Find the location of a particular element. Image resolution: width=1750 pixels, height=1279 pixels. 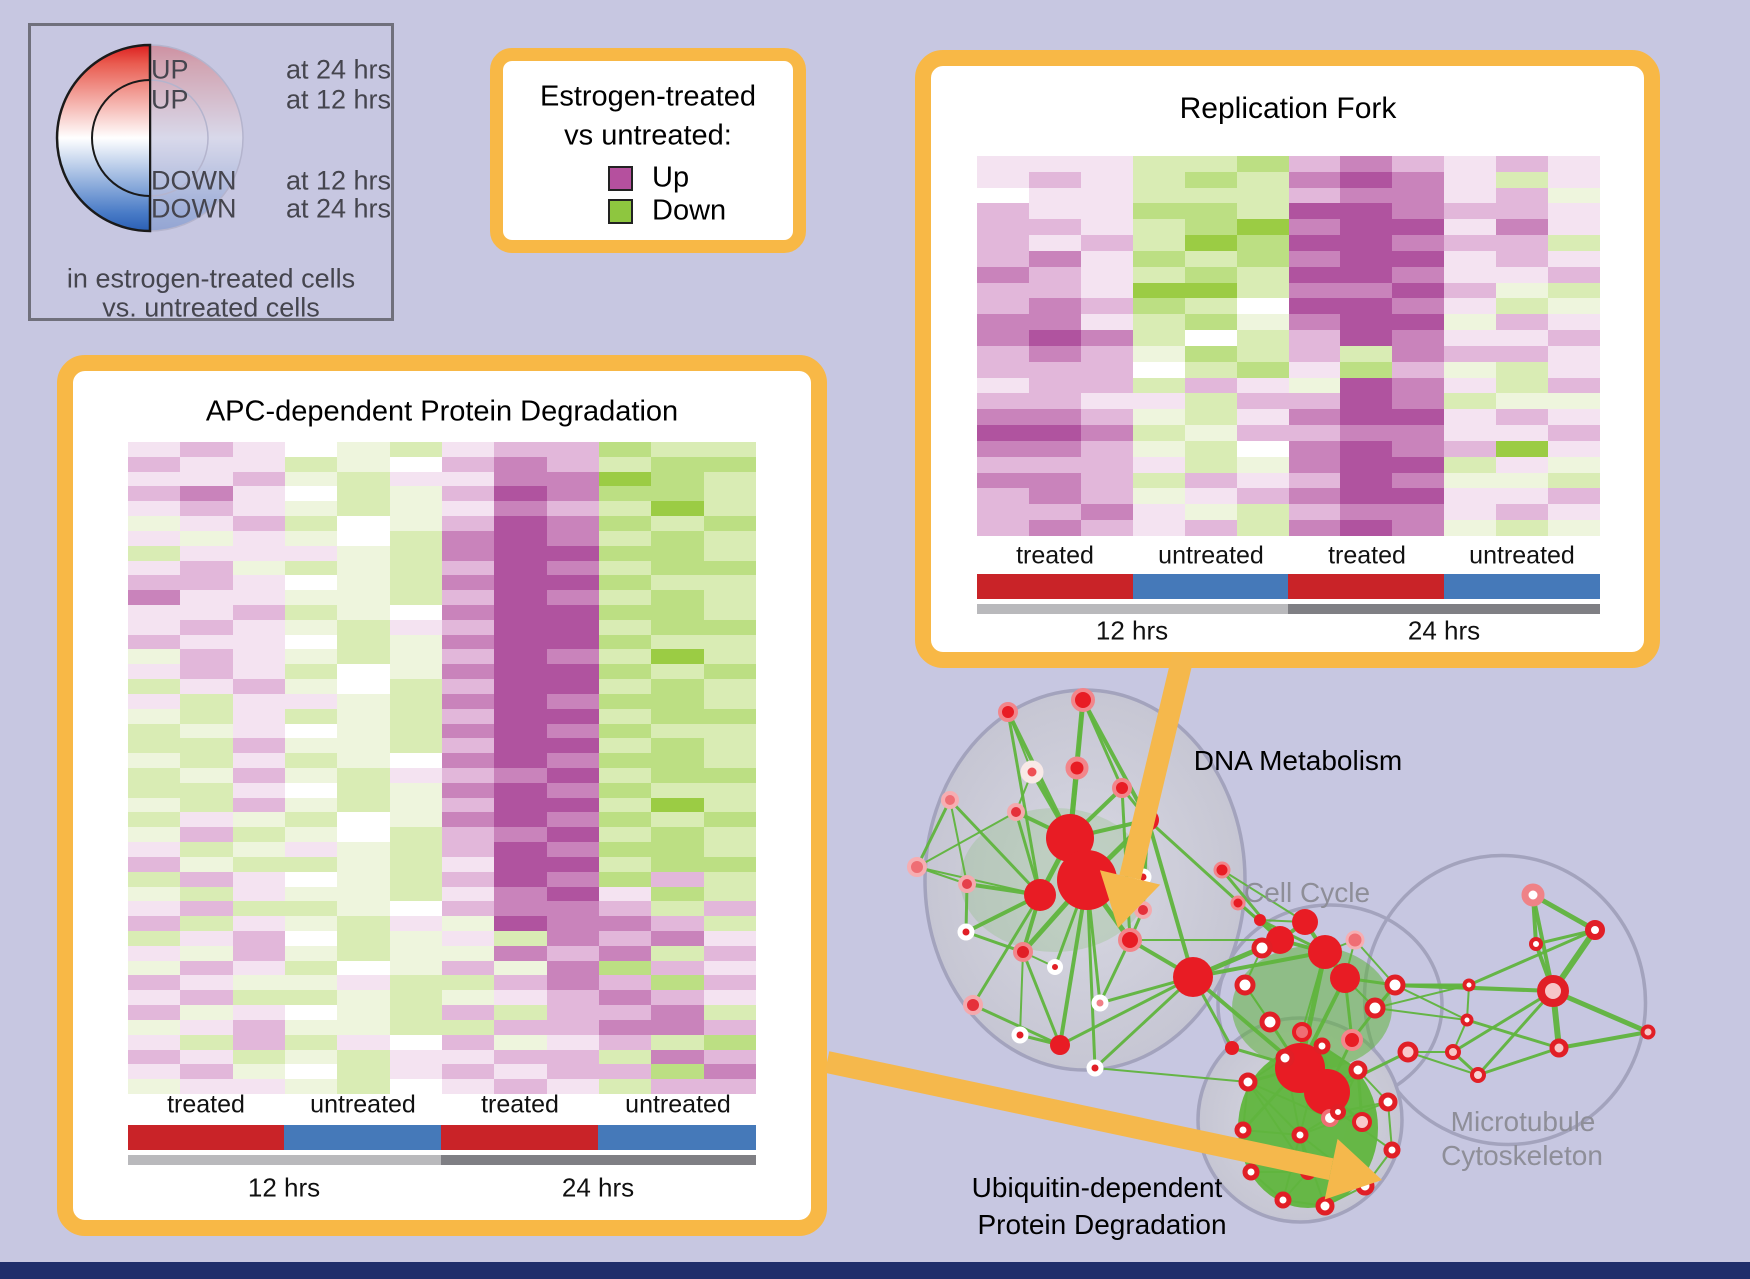

legend-down24-time: at 24 hrs is located at coordinates (338, 208).